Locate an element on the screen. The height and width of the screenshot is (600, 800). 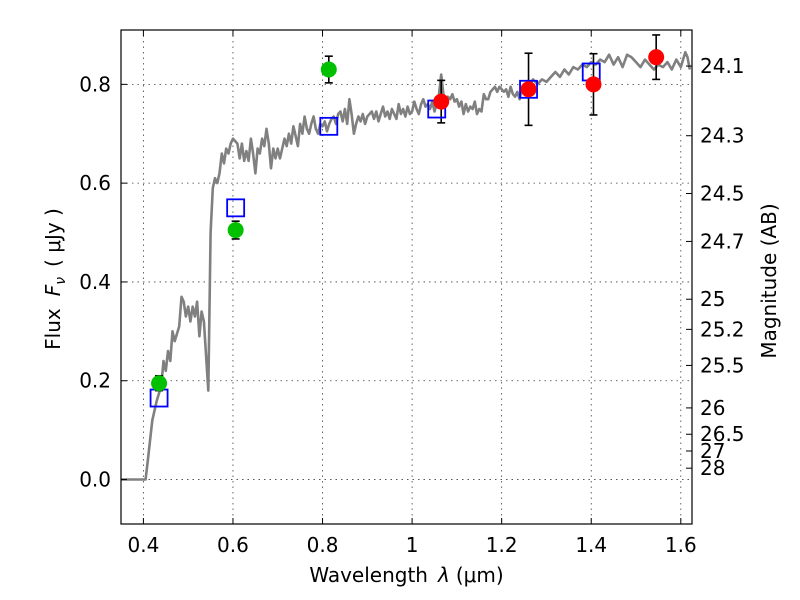
y-axis-label-symbol: F is located at coordinates (53, 290).